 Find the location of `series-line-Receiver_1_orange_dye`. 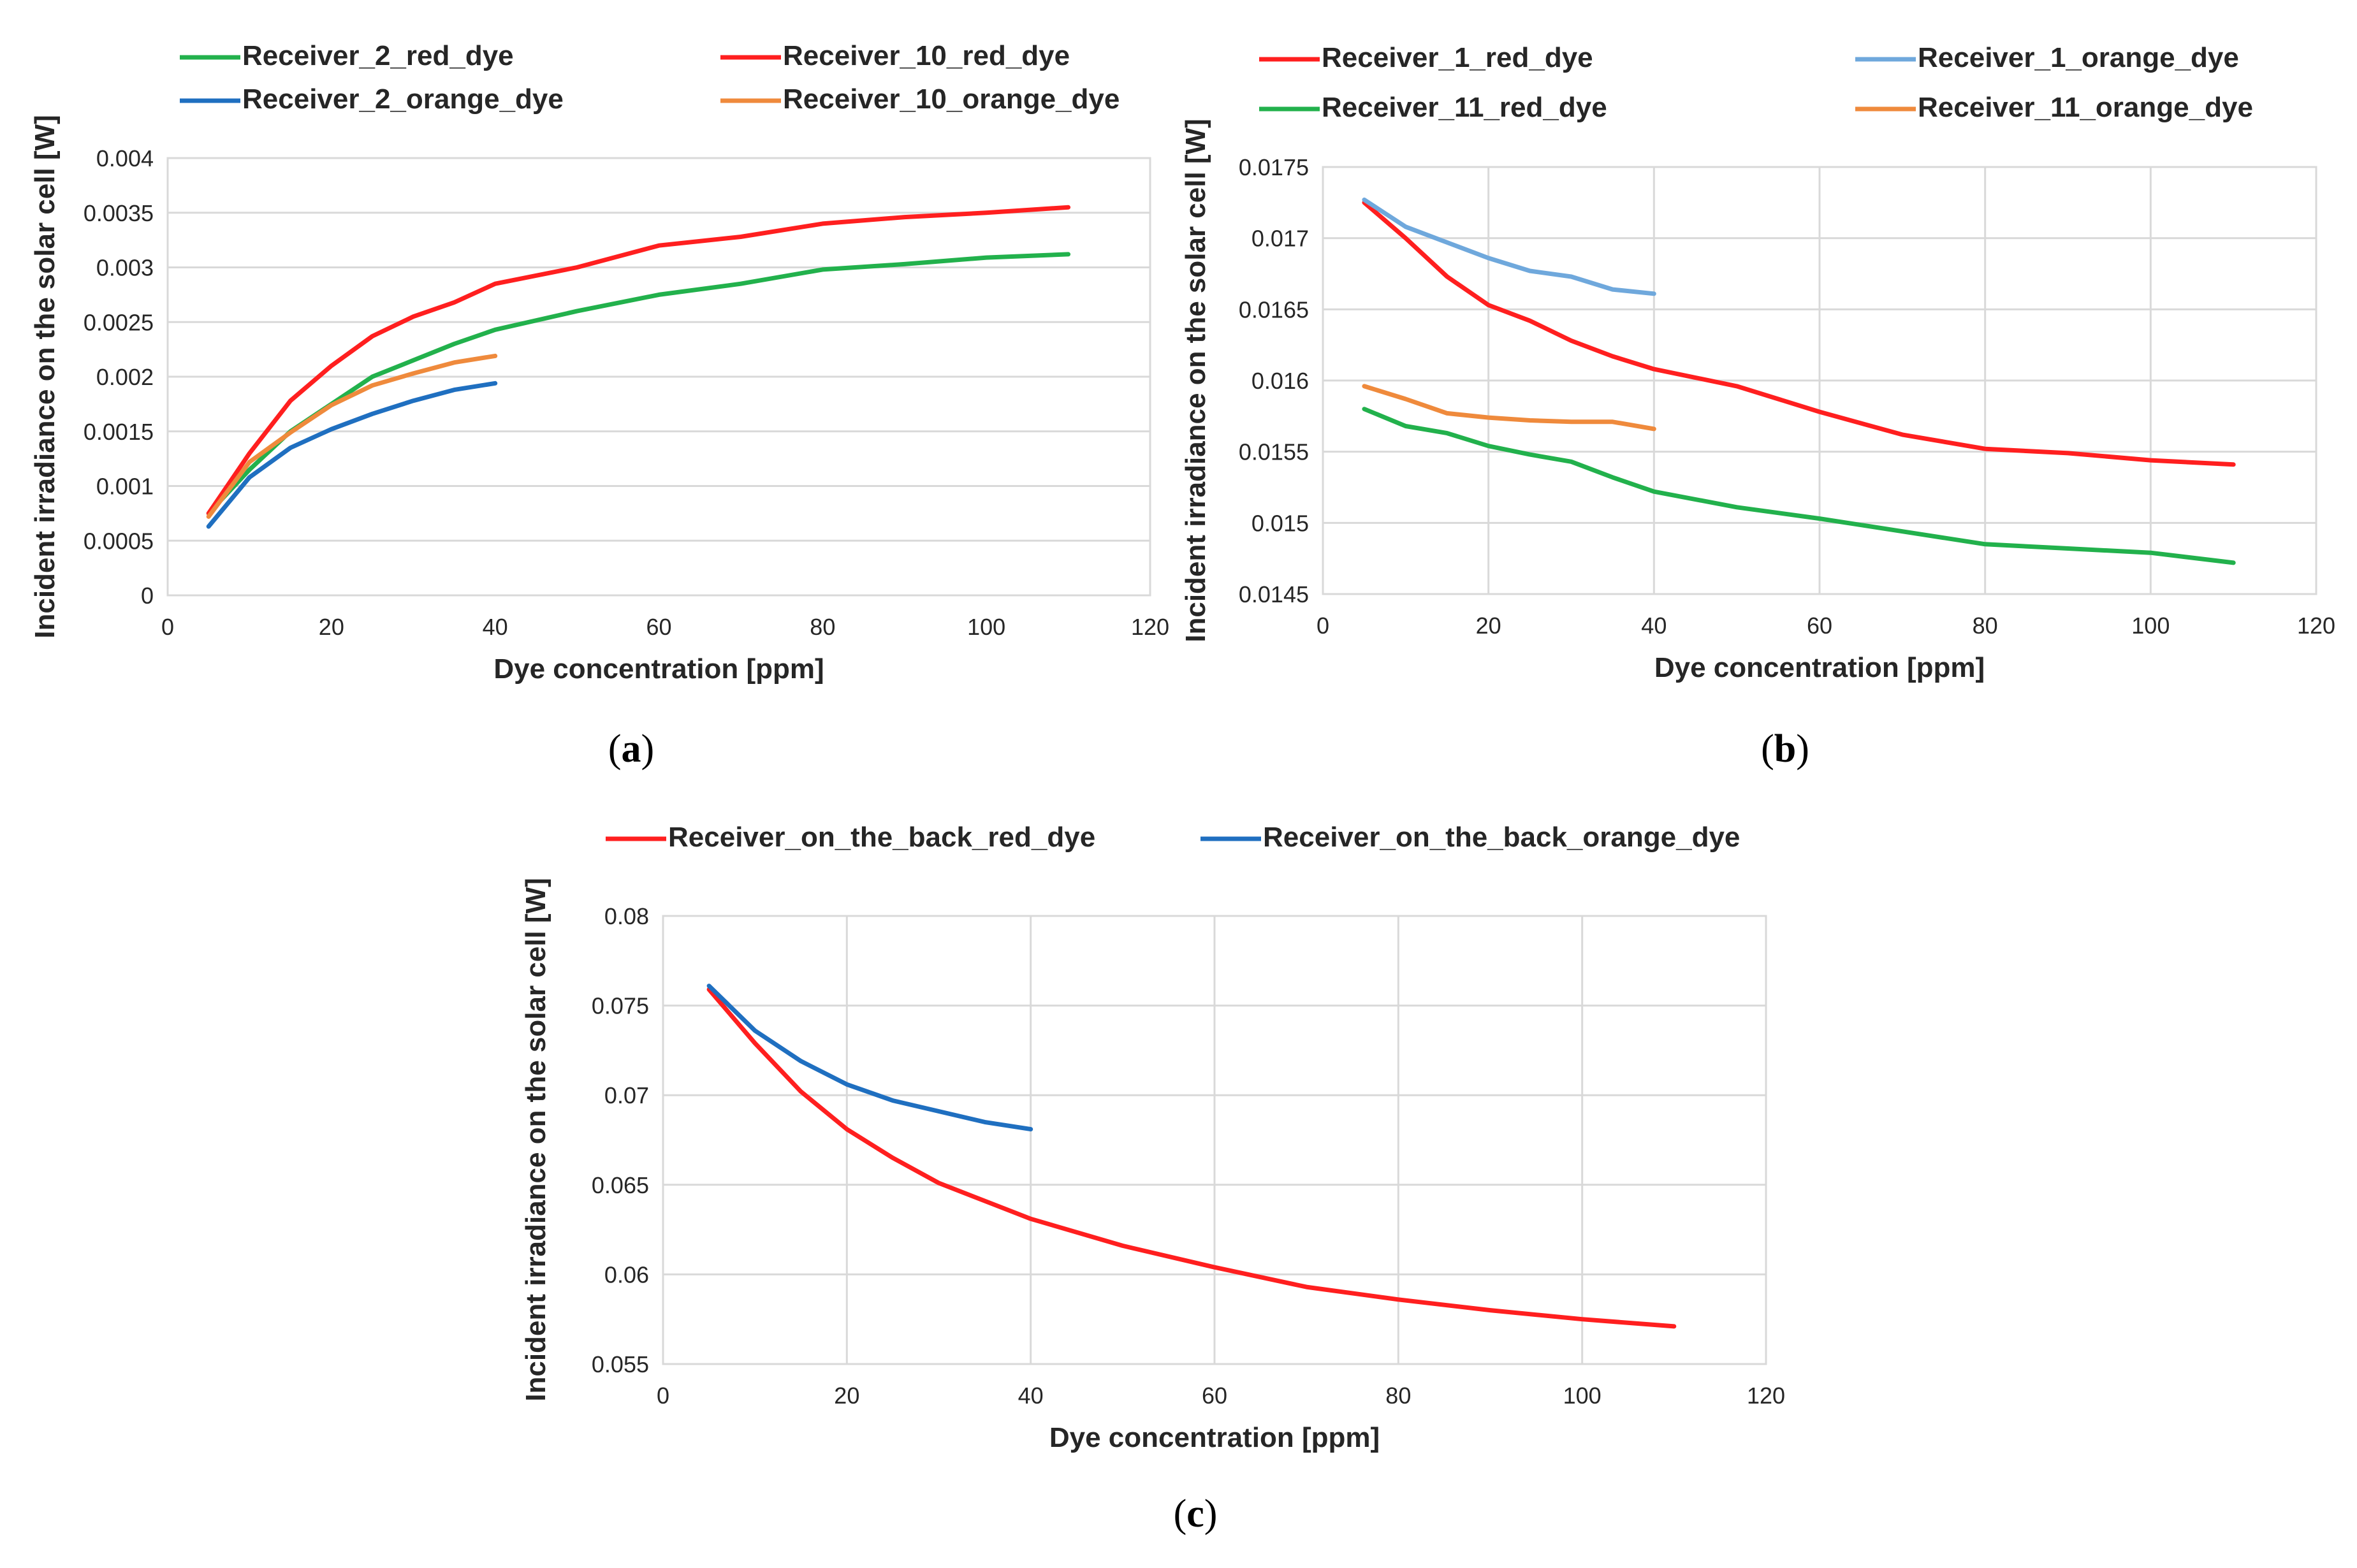

series-line-Receiver_1_orange_dye is located at coordinates (1509, 247).